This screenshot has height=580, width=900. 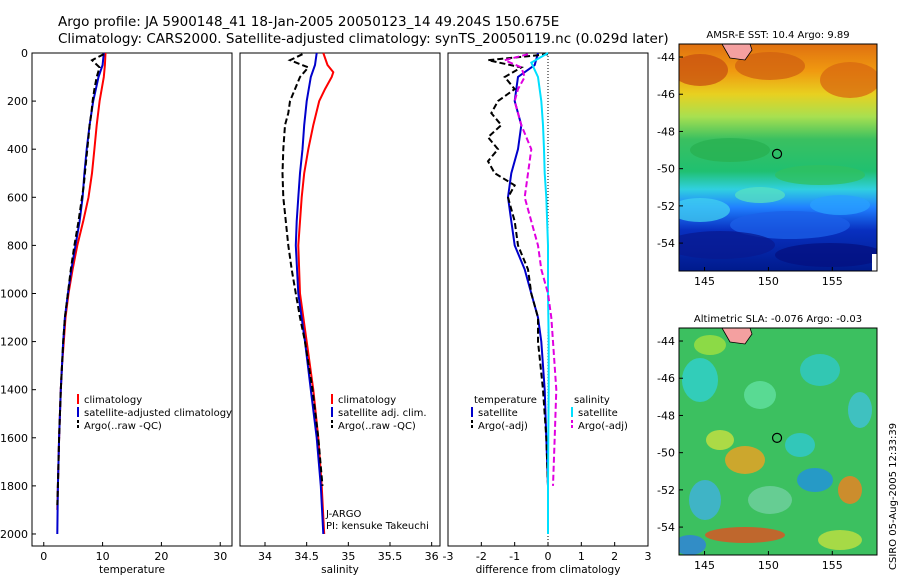 I want to click on y-tick-label: 2000, so click(x=14, y=534).